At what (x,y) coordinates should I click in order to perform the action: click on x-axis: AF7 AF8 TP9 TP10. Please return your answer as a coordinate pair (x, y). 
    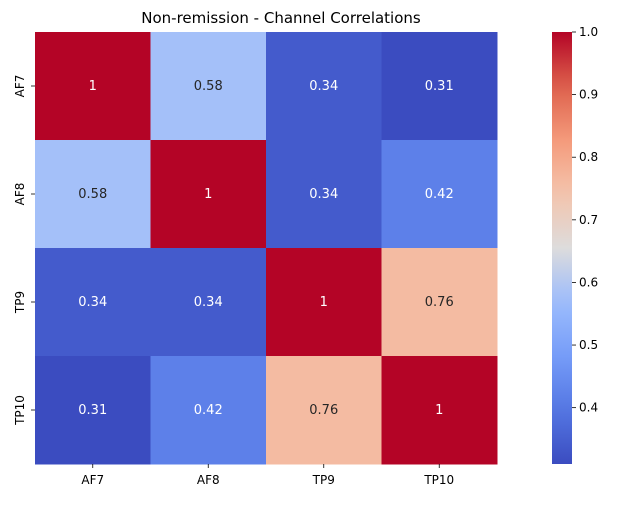
    Looking at the image, I should click on (267, 475).